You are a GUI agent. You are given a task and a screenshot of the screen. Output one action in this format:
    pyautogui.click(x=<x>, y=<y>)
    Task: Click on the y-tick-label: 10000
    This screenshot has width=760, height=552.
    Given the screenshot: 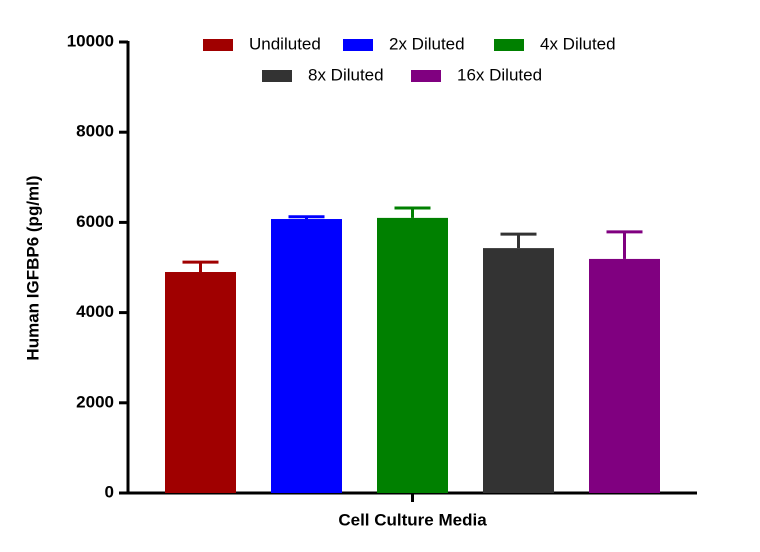 What is the action you would take?
    pyautogui.click(x=90, y=40)
    